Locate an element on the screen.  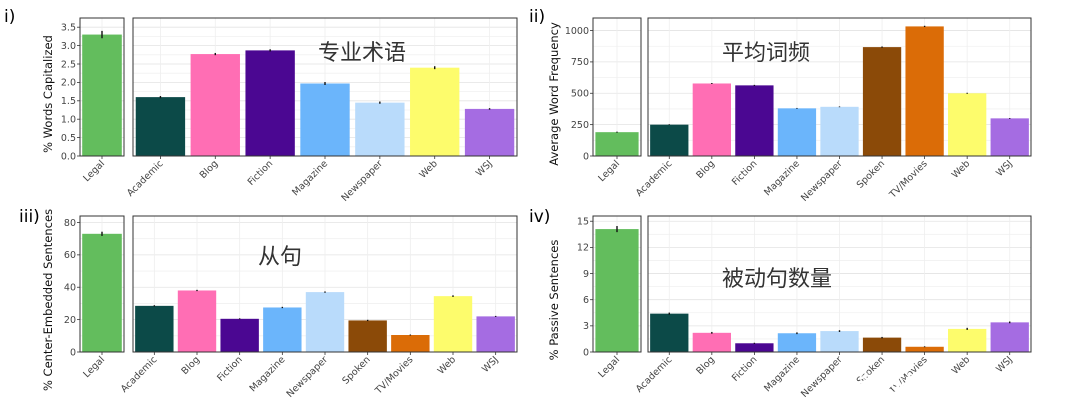
watermark-text: 头条 @懂伦帝壹哥 is located at coordinates (921, 383).